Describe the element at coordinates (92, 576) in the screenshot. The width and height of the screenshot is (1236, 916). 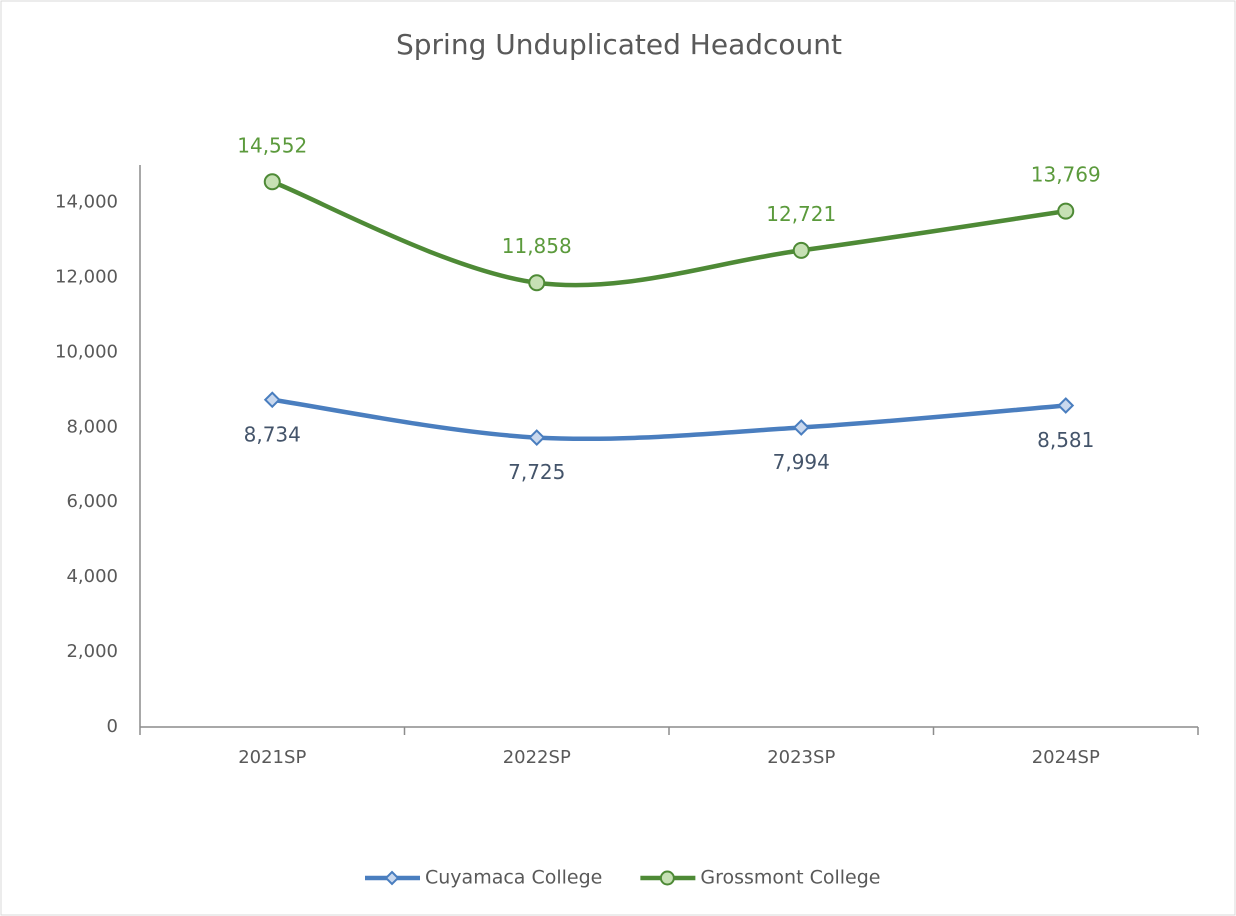
I see `y-tick-label: 4,000` at that location.